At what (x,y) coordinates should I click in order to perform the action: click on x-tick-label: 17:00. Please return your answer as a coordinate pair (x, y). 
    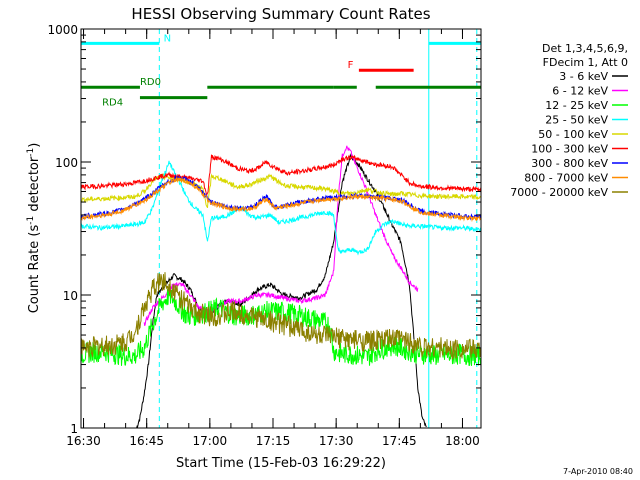
    Looking at the image, I should click on (210, 441).